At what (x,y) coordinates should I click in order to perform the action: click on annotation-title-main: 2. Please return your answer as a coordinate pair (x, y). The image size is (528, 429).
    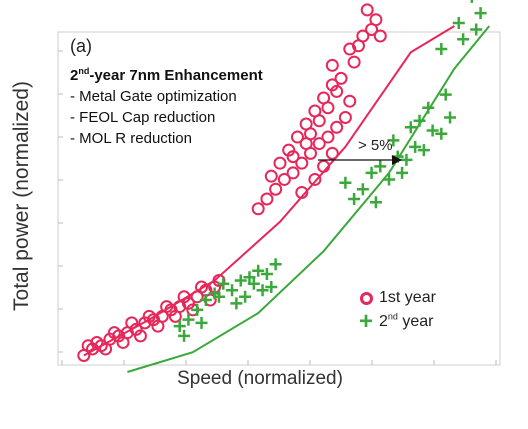
    Looking at the image, I should click on (74, 75).